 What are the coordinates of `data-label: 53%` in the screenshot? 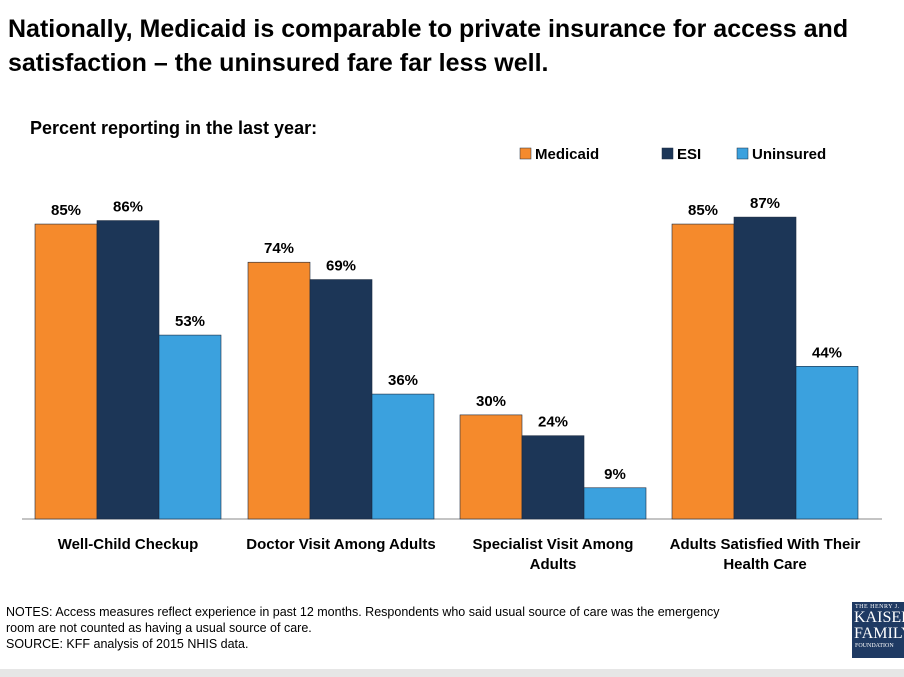 It's located at (190, 321).